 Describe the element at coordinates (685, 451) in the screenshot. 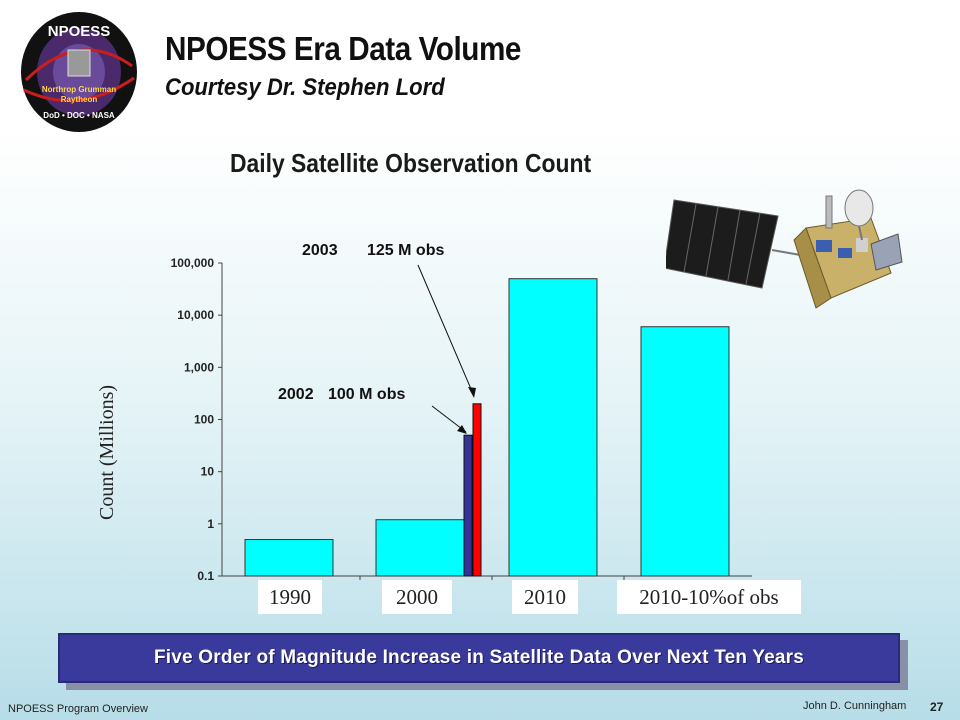

I see `bar-2010-10-of-obs` at that location.